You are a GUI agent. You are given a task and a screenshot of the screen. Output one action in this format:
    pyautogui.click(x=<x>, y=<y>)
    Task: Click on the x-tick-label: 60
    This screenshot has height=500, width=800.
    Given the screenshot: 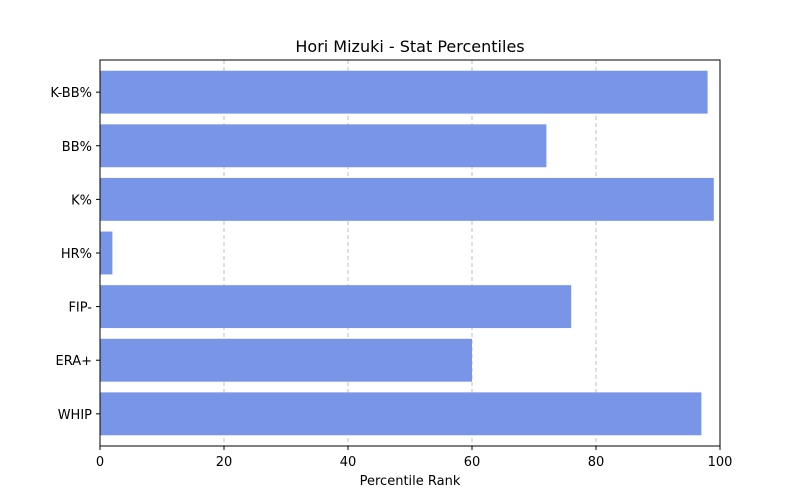 What is the action you would take?
    pyautogui.click(x=472, y=462)
    